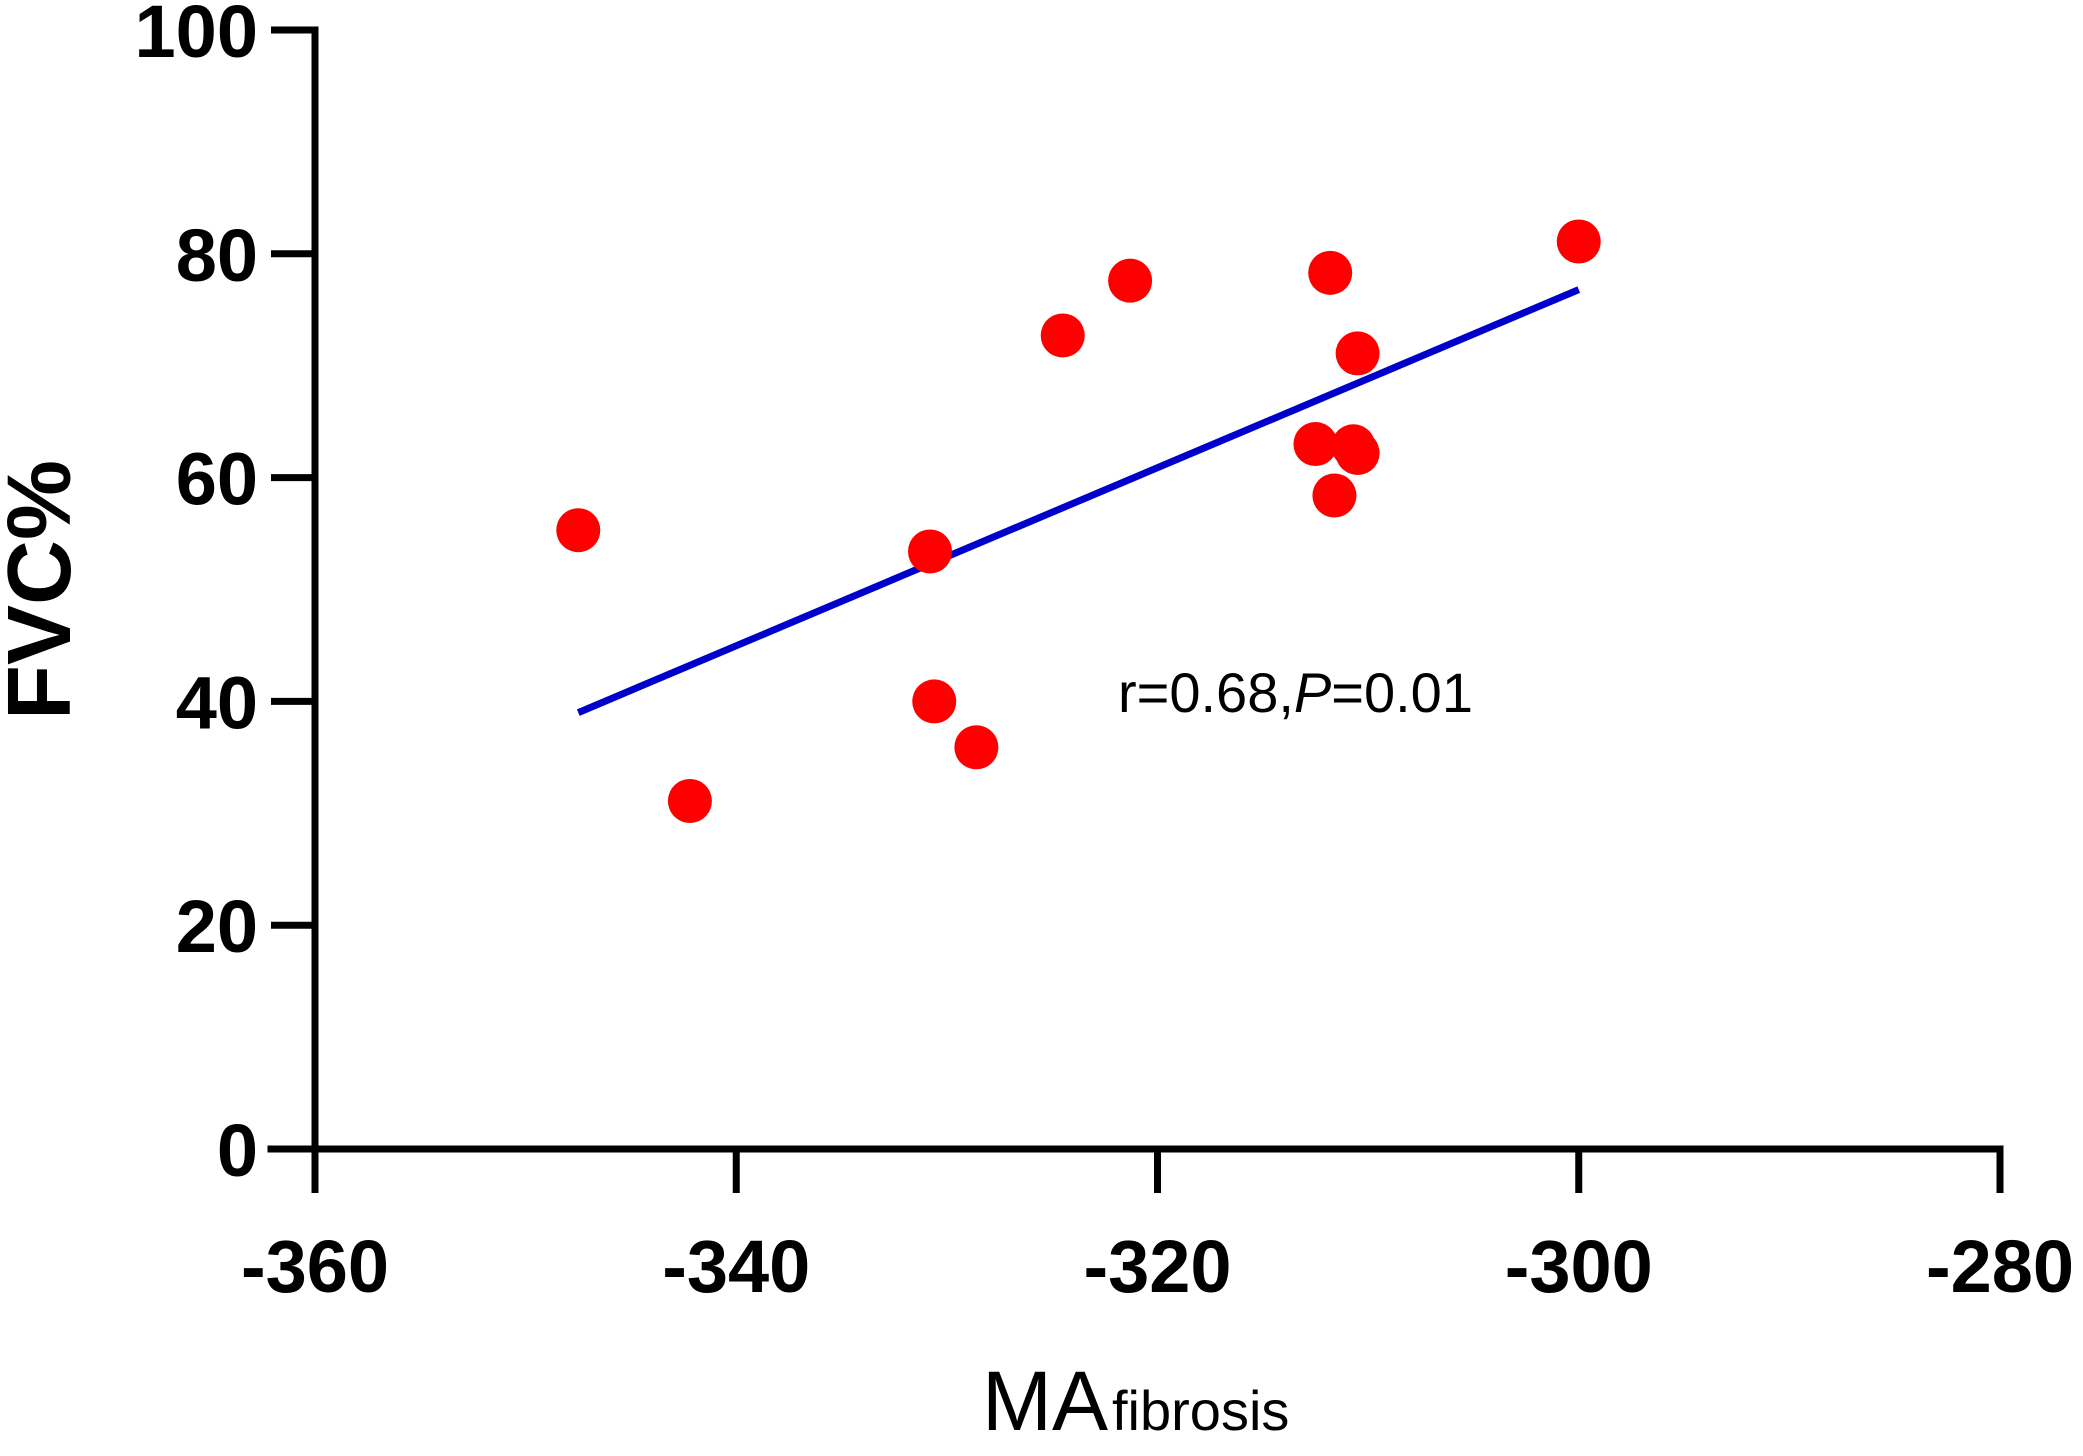 The height and width of the screenshot is (1456, 2083). Describe the element at coordinates (2000, 1266) in the screenshot. I see `x-tick-label: -280` at that location.